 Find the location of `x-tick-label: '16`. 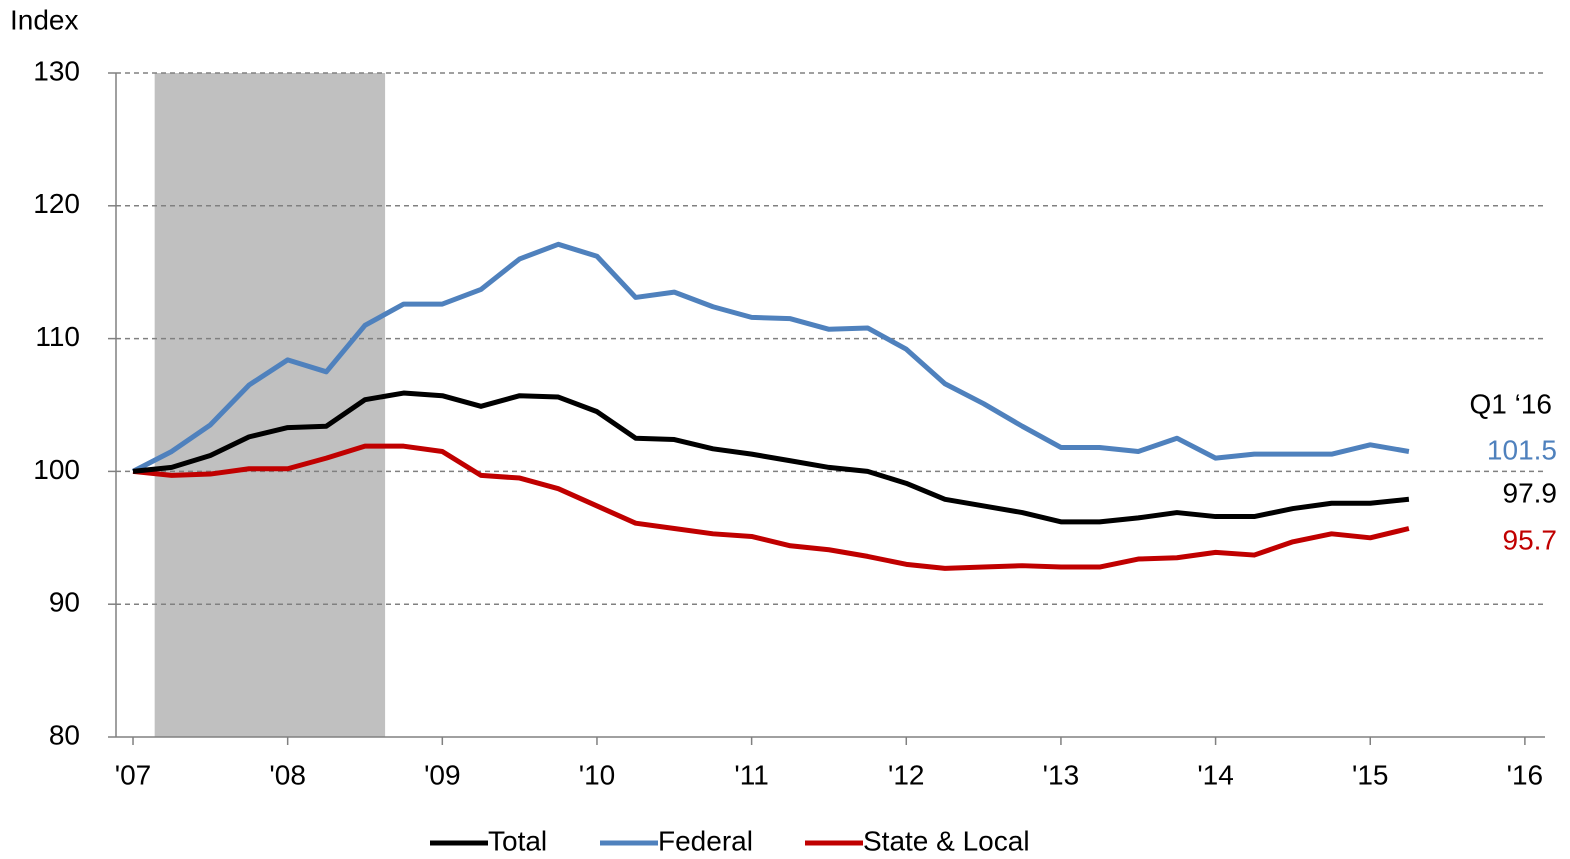

x-tick-label: '16 is located at coordinates (1525, 774).